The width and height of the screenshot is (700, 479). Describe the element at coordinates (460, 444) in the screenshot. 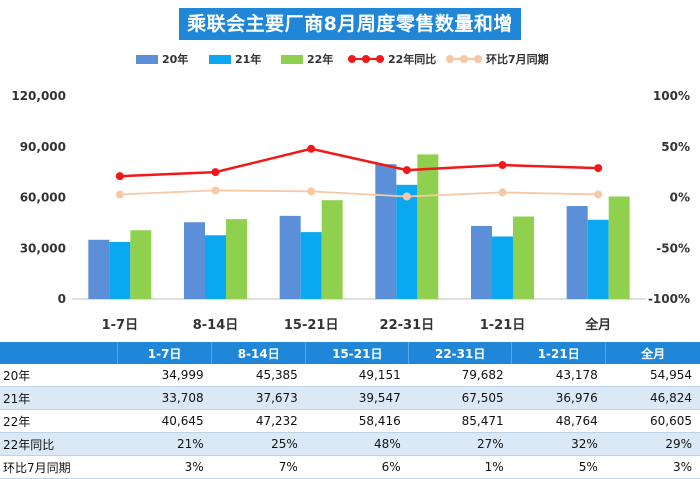

I see `table-cell: 27%` at that location.